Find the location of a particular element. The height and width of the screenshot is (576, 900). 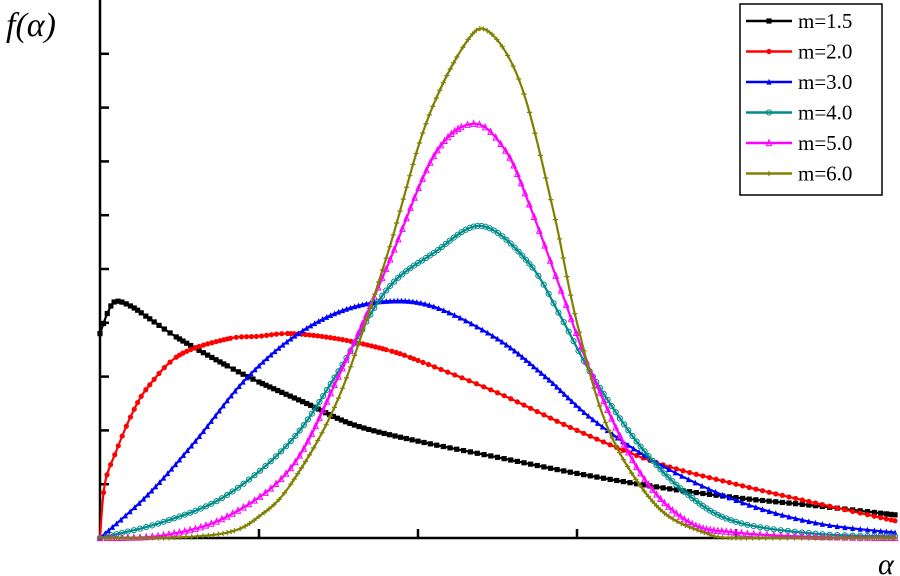

legend-item-m-2-0: m=2.0 is located at coordinates (799, 52).